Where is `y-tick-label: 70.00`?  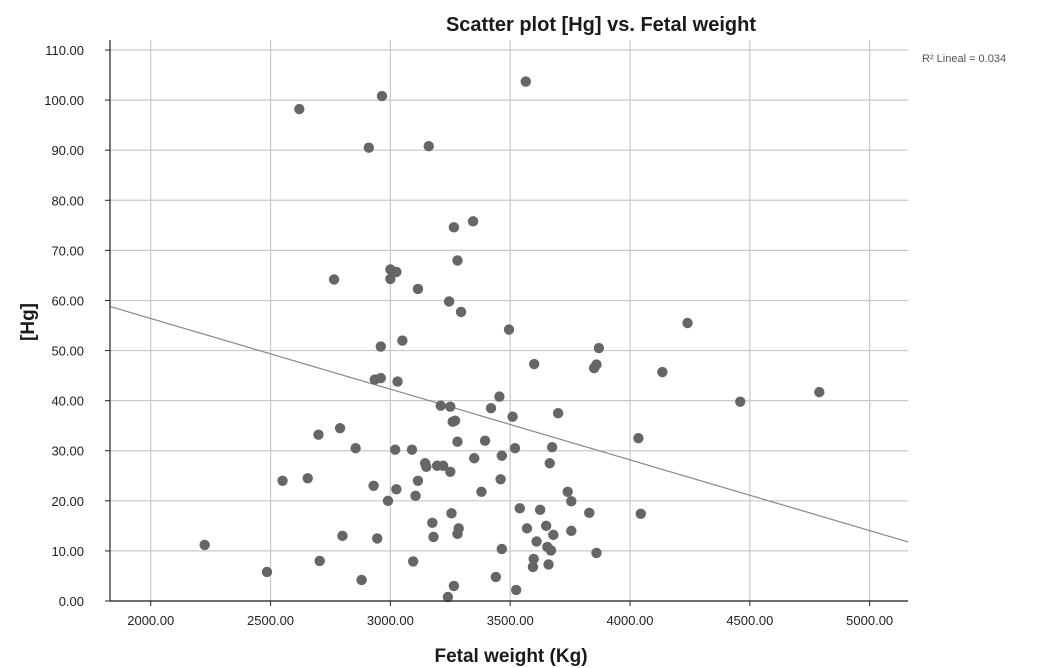
y-tick-label: 70.00 is located at coordinates (67, 250).